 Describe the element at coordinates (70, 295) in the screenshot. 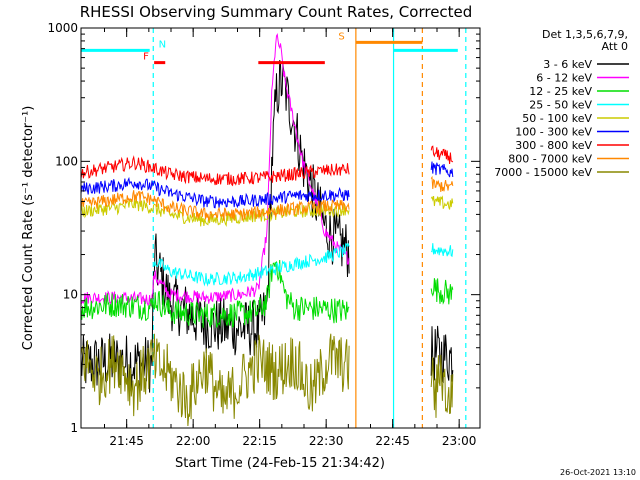

I see `y-tick-label-1: 10` at that location.